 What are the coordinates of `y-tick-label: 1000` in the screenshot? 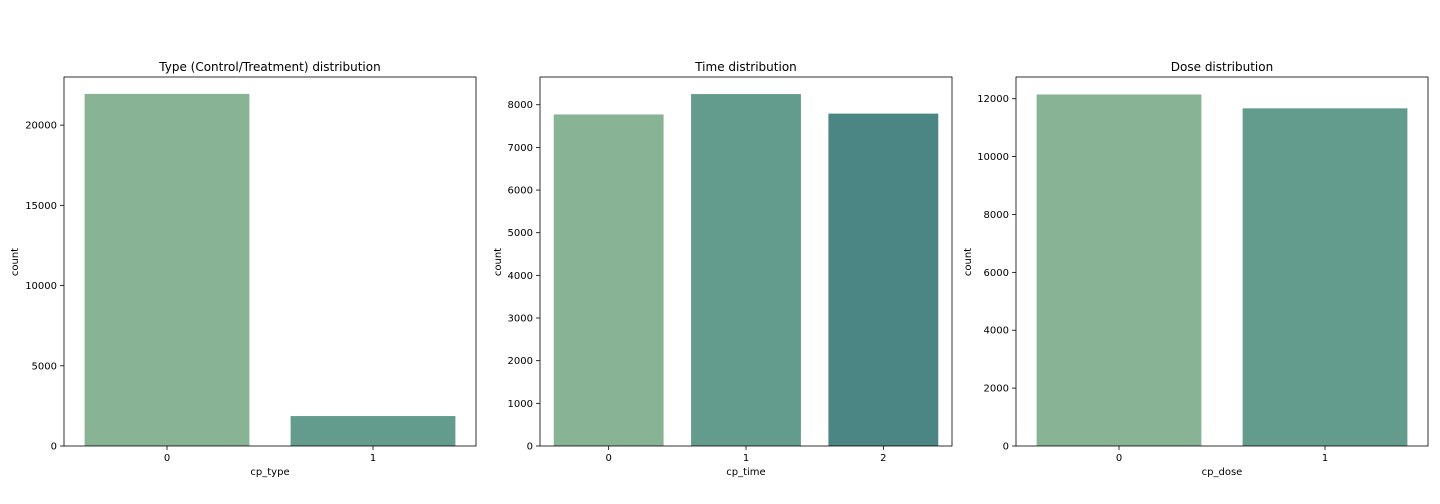 It's located at (520, 404).